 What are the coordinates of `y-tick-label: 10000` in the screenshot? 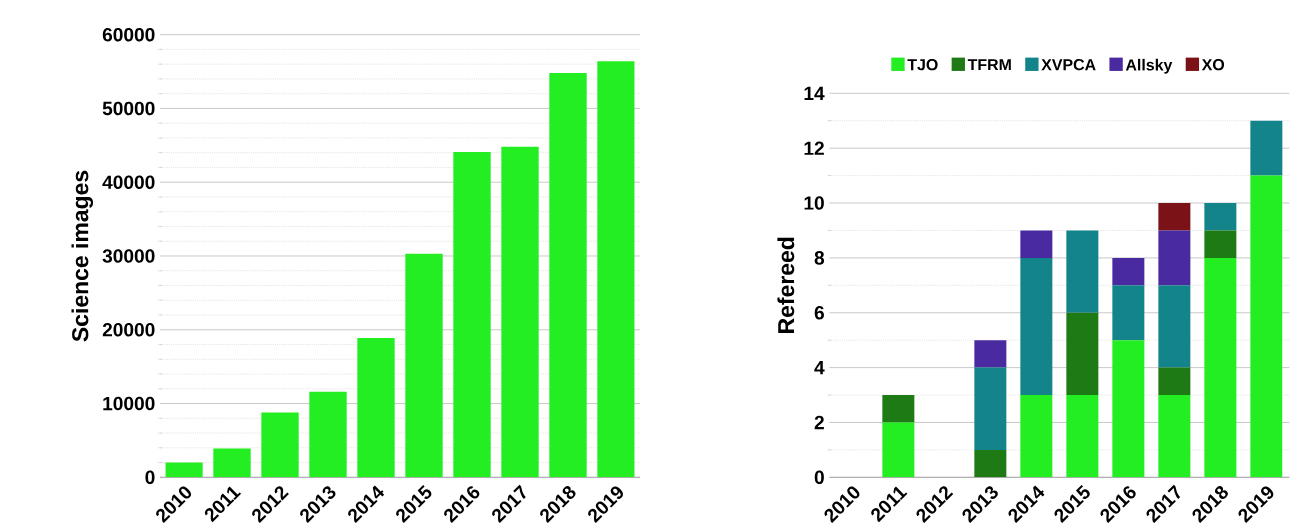 It's located at (129, 403).